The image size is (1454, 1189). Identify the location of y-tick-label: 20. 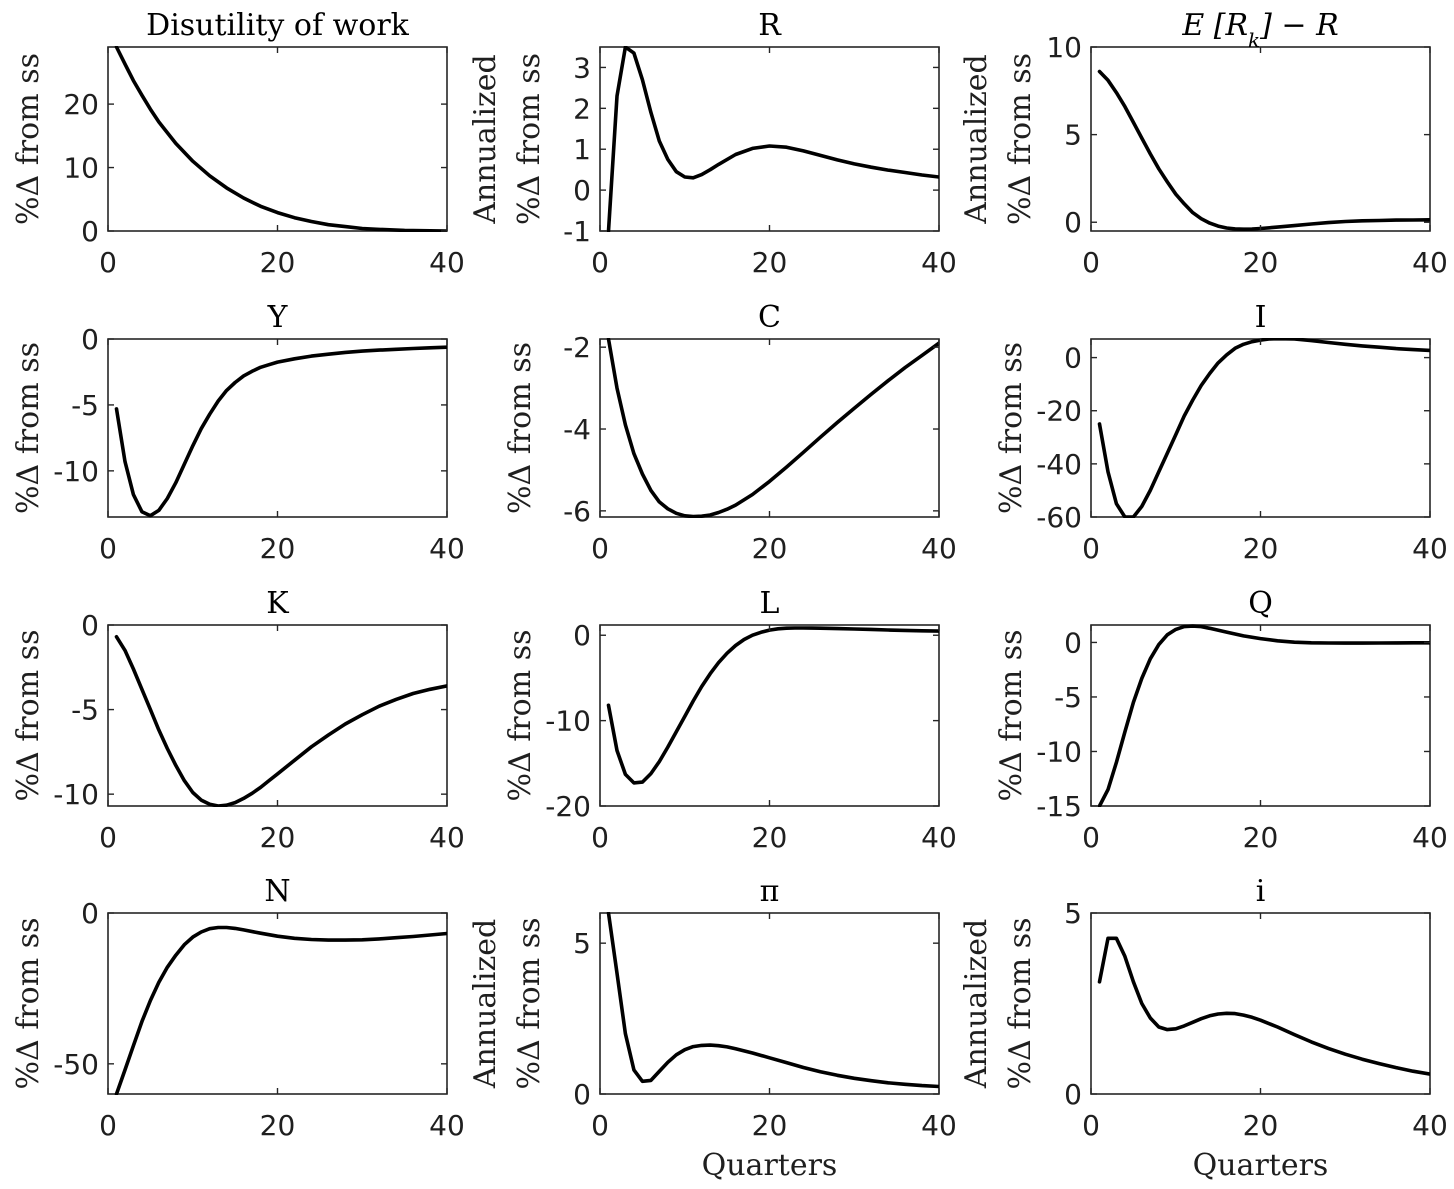
(81, 104).